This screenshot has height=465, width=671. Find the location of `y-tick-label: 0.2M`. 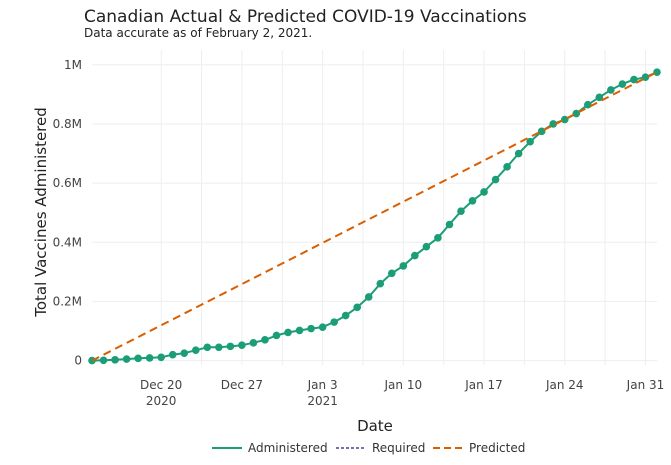

y-tick-label: 0.2M is located at coordinates (67, 301).